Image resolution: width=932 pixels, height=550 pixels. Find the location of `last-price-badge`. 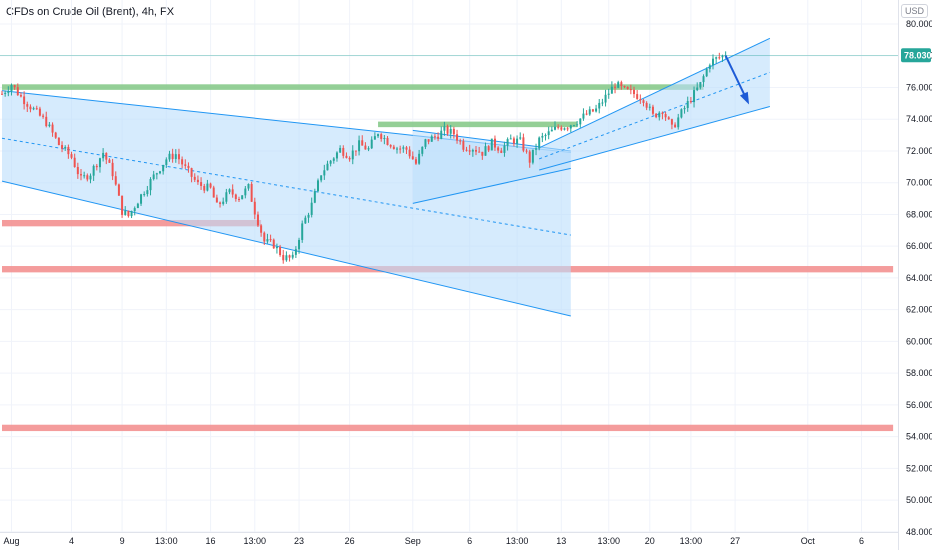

last-price-badge is located at coordinates (916, 55).